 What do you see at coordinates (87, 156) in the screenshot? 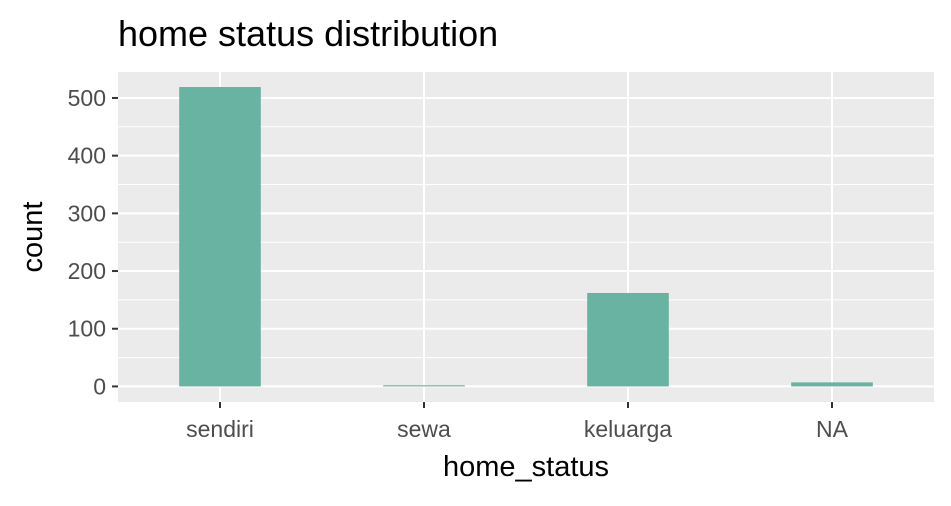
I see `y-tick-label: 400` at bounding box center [87, 156].